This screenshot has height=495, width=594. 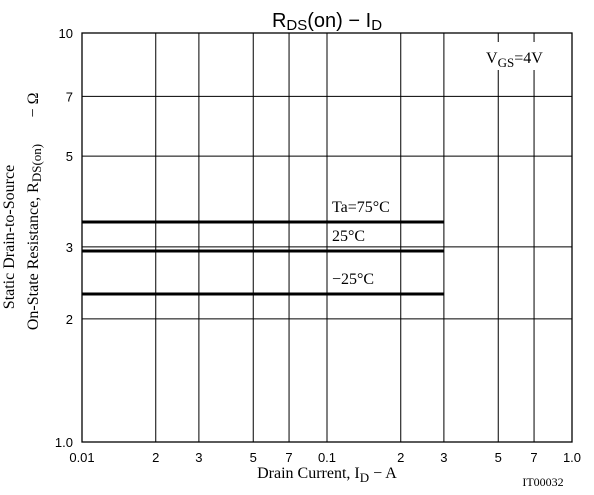 I want to click on y-tick-label: 1.0, so click(x=64, y=442).